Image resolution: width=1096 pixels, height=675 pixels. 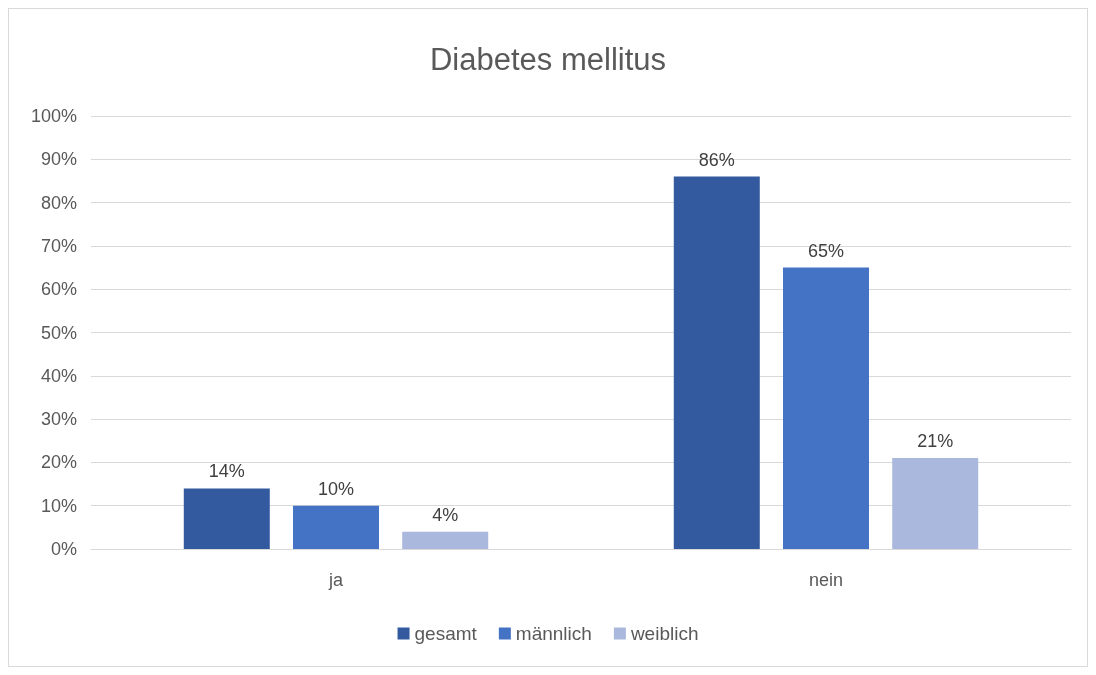 I want to click on y-tick-label: 10%, so click(x=58, y=505).